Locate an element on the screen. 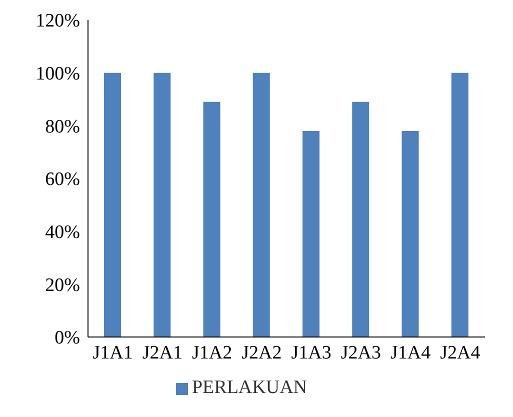 This screenshot has width=513, height=417. x-tick-label: J2A3 is located at coordinates (360, 353).